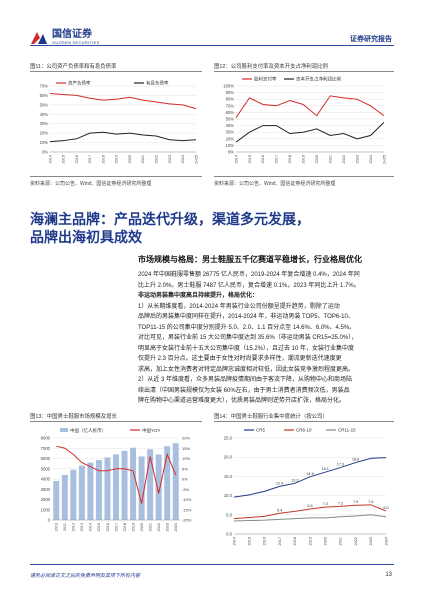 The height and width of the screenshot is (600, 424). I want to click on legend-label: CR6-10, so click(304, 430).